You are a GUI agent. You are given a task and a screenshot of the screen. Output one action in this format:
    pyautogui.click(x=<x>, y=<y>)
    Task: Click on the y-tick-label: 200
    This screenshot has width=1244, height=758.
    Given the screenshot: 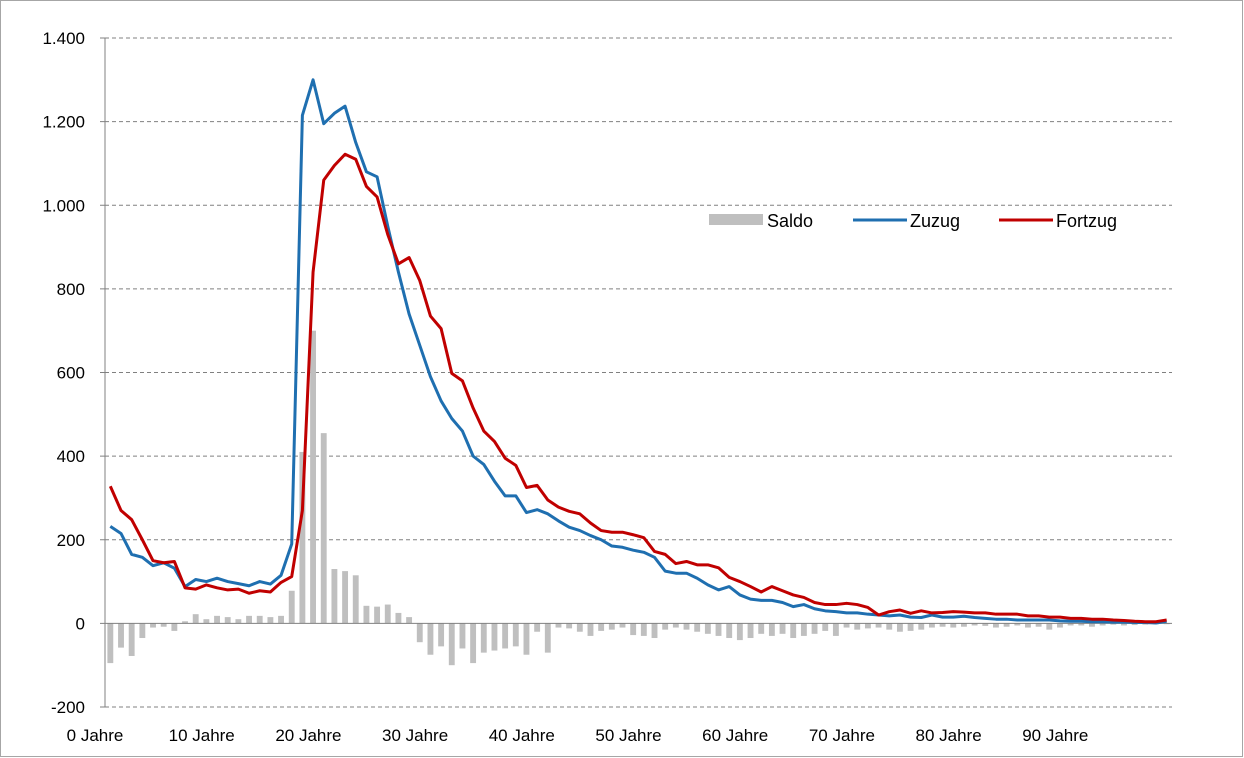 What is the action you would take?
    pyautogui.click(x=71, y=540)
    